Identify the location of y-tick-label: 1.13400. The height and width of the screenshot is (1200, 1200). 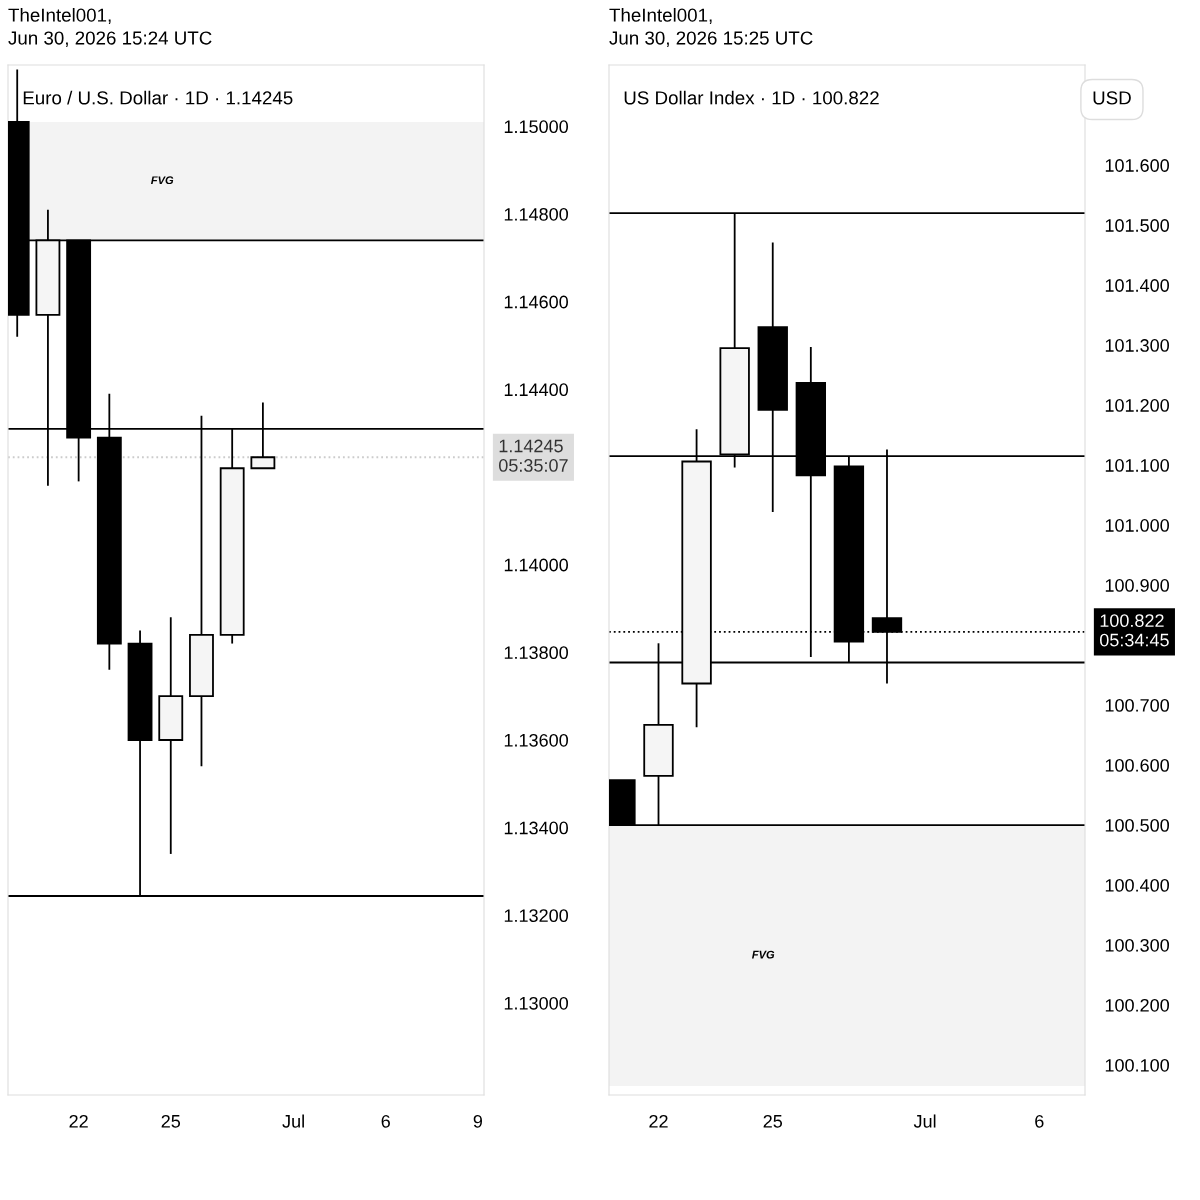
(536, 828).